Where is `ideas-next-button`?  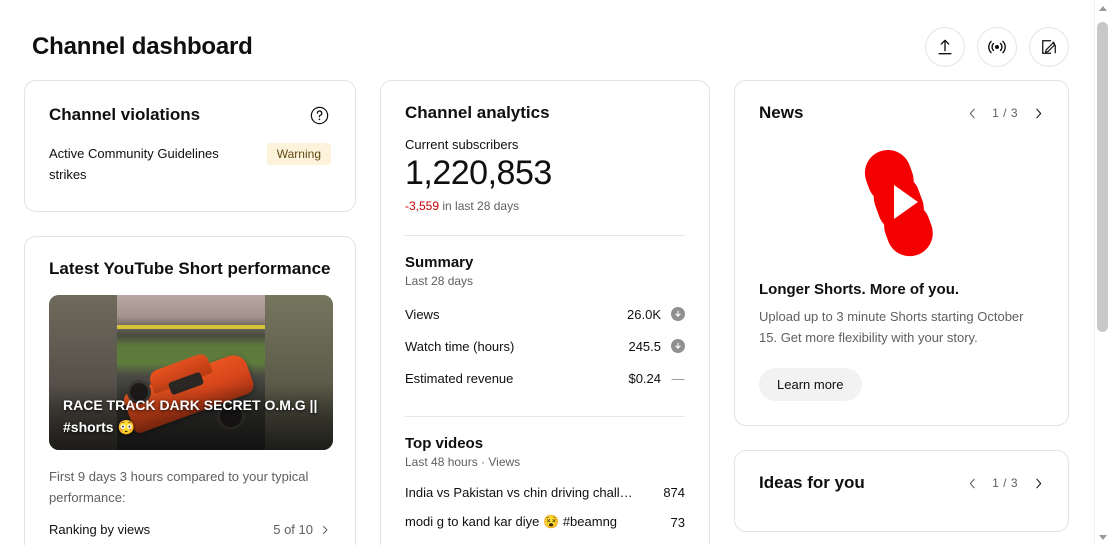 ideas-next-button is located at coordinates (1038, 483).